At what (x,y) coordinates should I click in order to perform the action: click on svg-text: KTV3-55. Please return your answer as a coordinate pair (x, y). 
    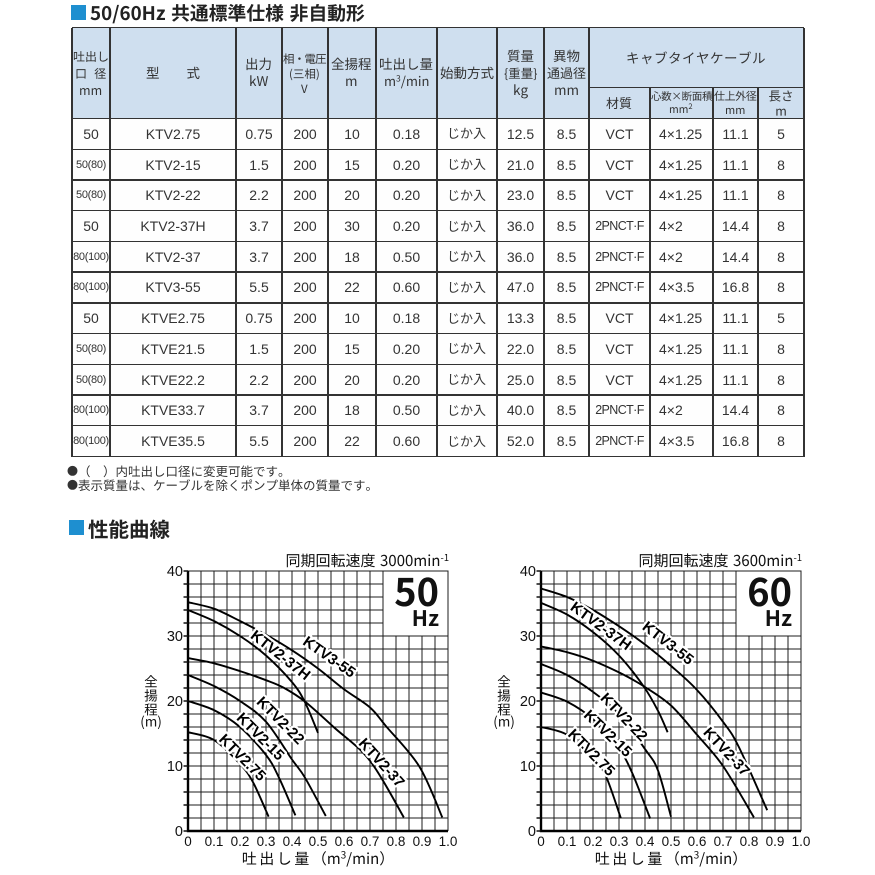
    Looking at the image, I should click on (668, 643).